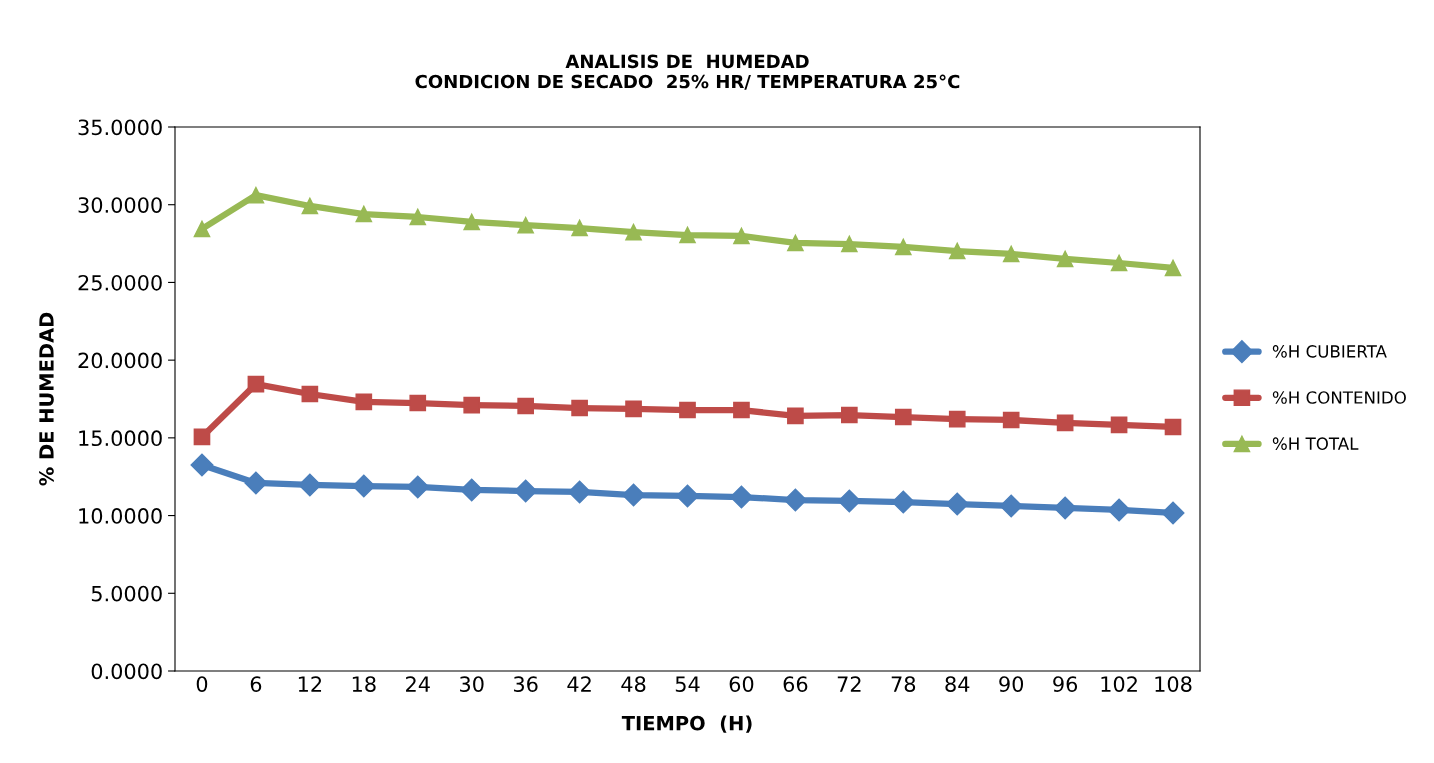 This screenshot has height=763, width=1434. I want to click on chart-title: ANALISIS DE HUMEDAD CONDICION DE SECADO 25% HR/ TEMPERATURA 25°C, so click(687, 72).